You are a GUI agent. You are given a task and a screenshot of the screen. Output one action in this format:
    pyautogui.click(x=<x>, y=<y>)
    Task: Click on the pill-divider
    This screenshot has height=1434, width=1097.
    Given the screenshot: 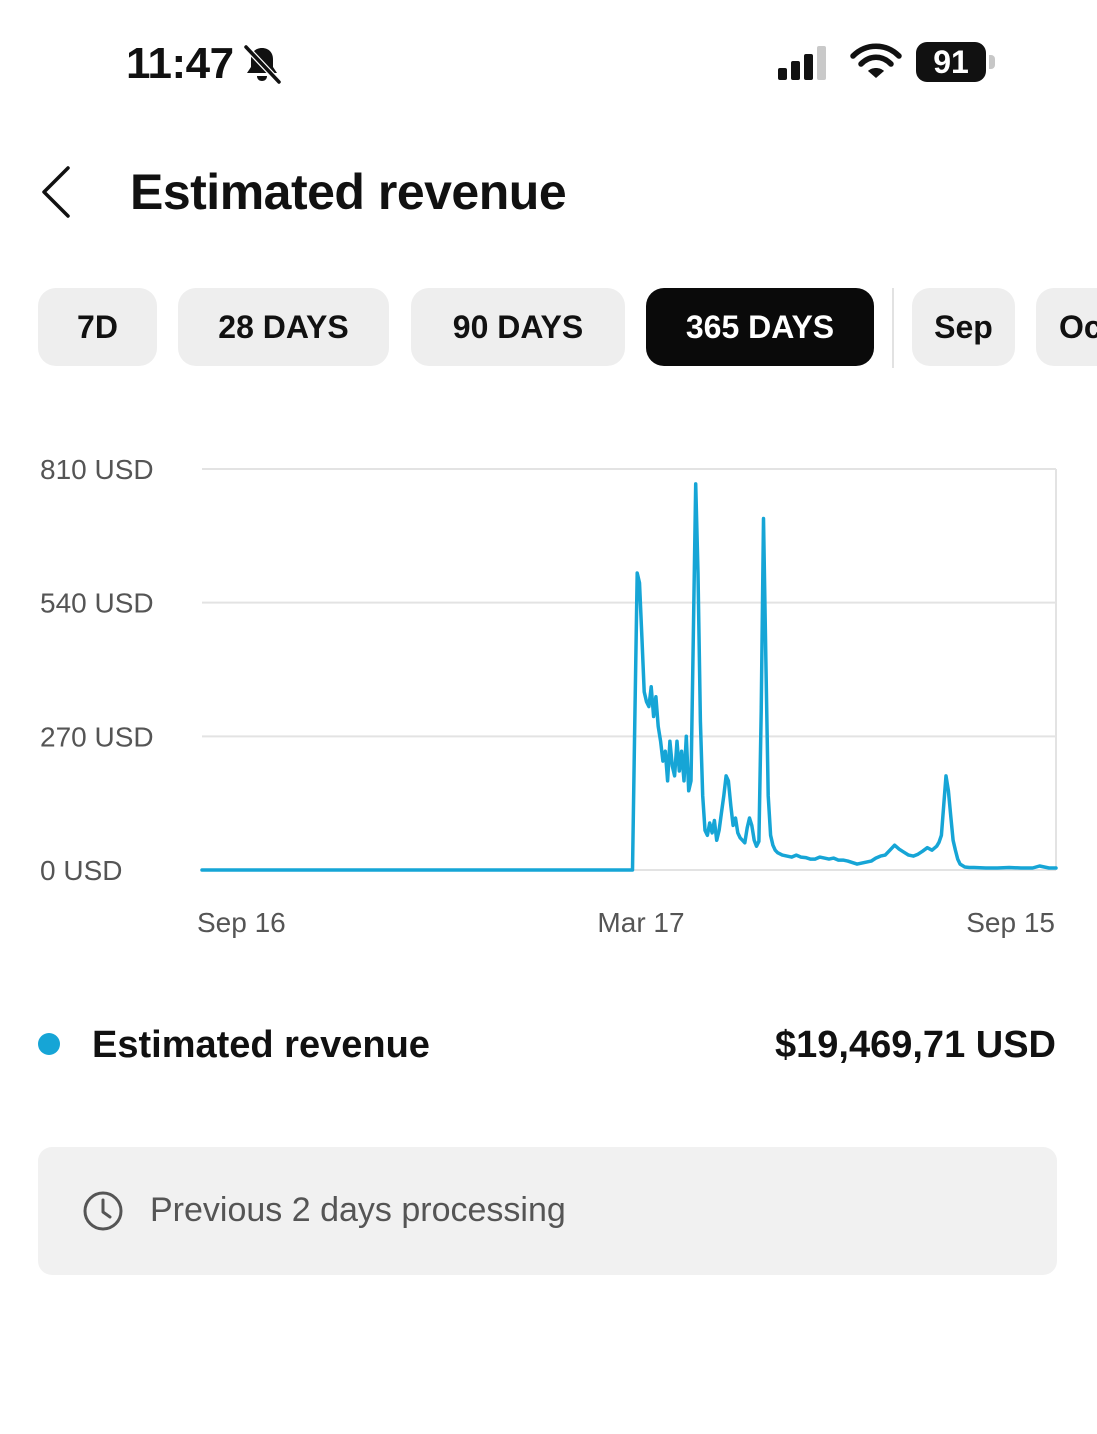 What is the action you would take?
    pyautogui.click(x=893, y=328)
    